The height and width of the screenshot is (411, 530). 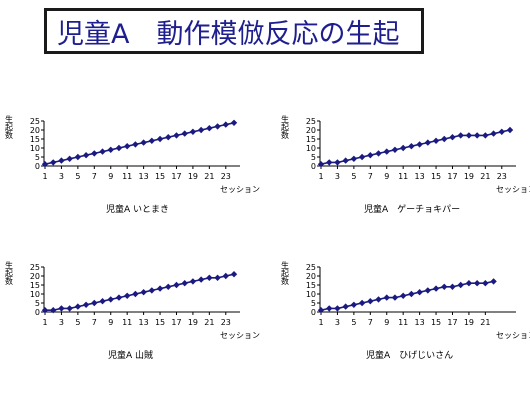 What do you see at coordinates (311, 148) in the screenshot?
I see `y-tick-label: 10` at bounding box center [311, 148].